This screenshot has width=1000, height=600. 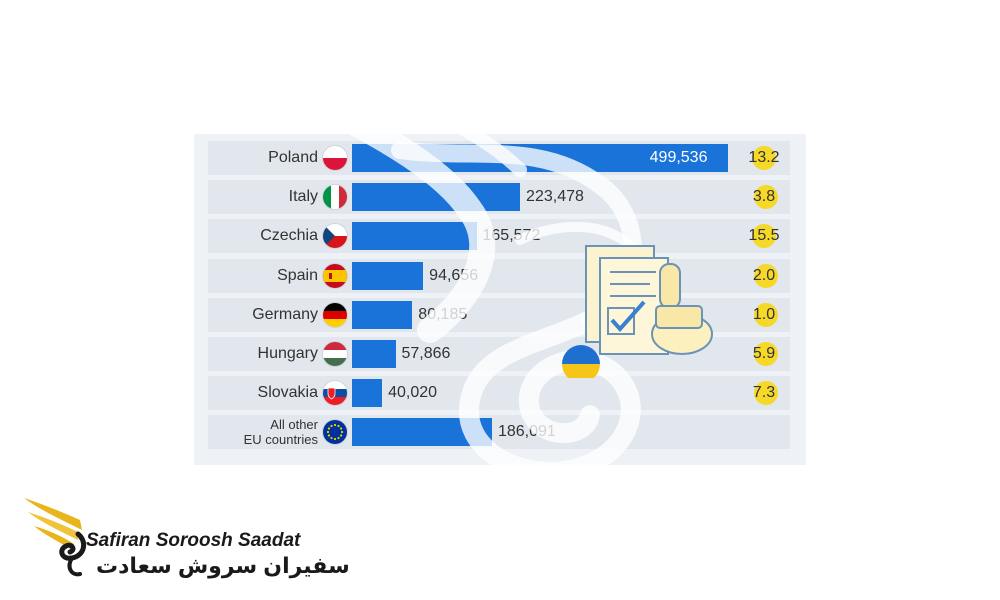 I want to click on bar-italy, so click(x=436, y=197).